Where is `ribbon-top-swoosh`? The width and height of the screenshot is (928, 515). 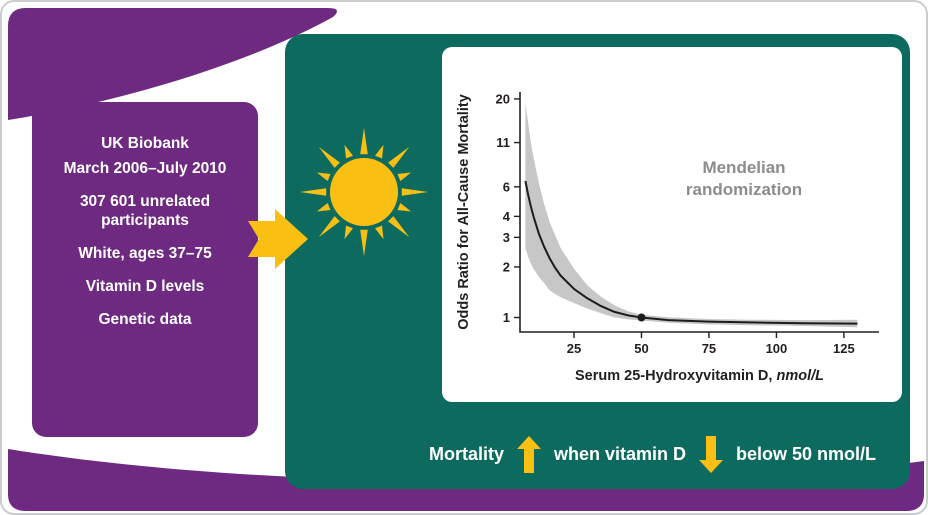 ribbon-top-swoosh is located at coordinates (172, 64).